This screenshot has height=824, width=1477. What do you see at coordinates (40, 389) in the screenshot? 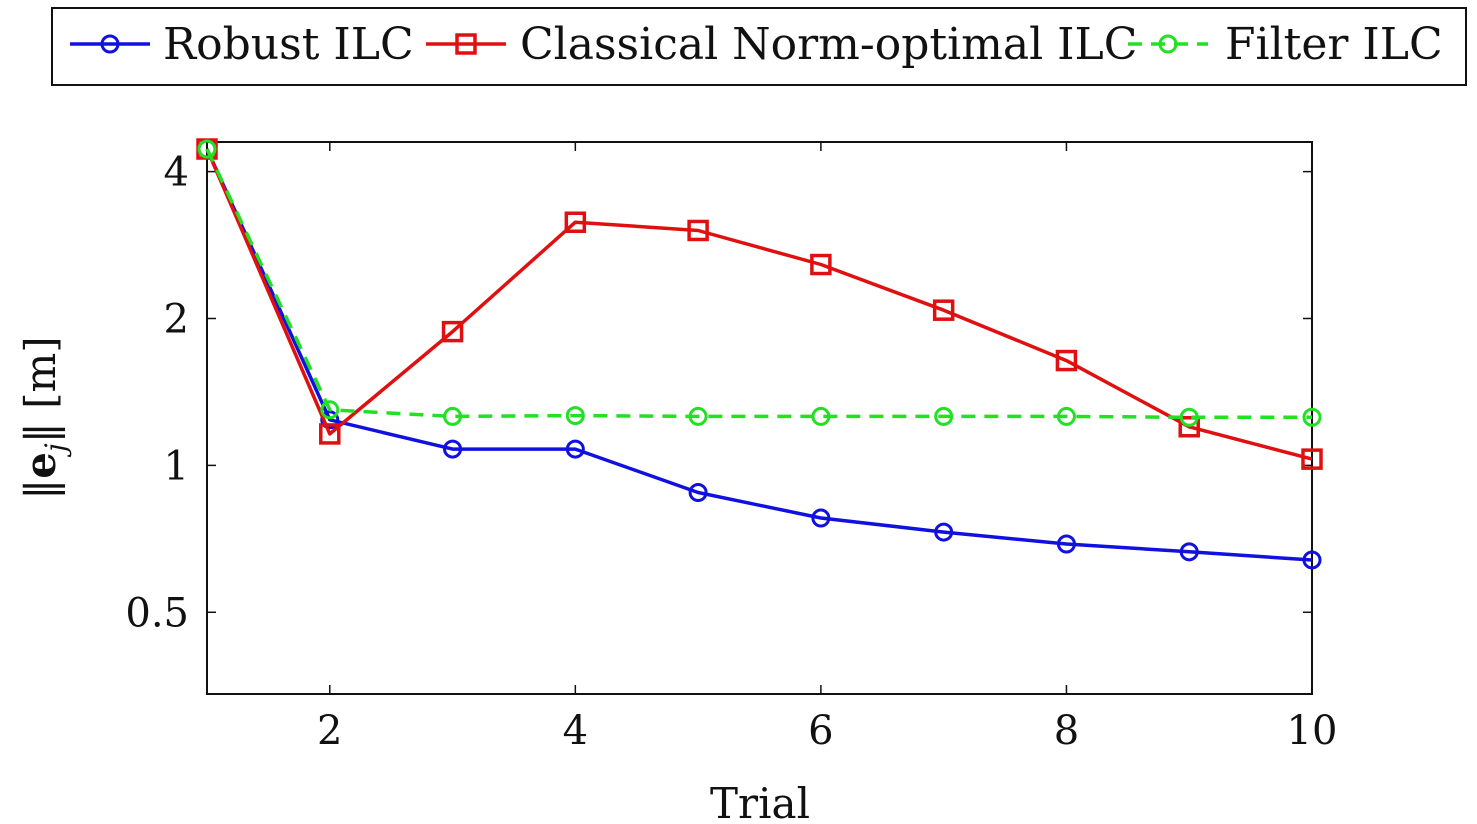
I see `y-axis-label-close: ‖ [m]` at bounding box center [40, 389].